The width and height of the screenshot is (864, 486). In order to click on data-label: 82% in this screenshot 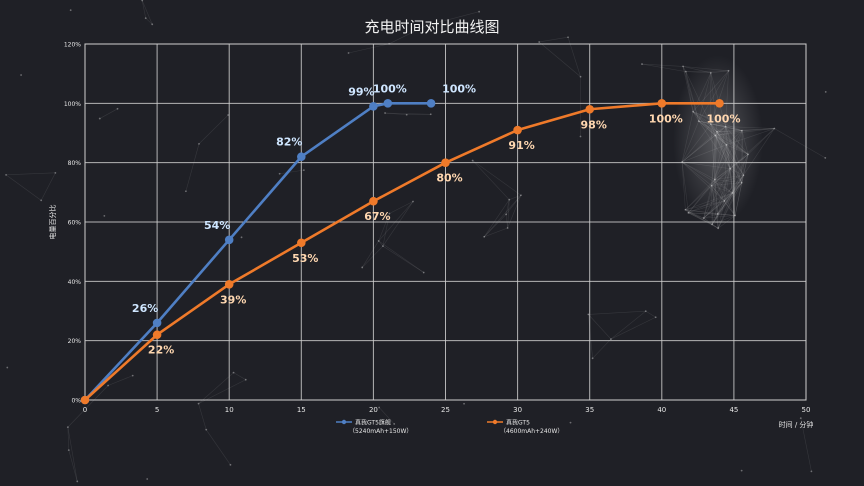, I will do `click(289, 142)`.